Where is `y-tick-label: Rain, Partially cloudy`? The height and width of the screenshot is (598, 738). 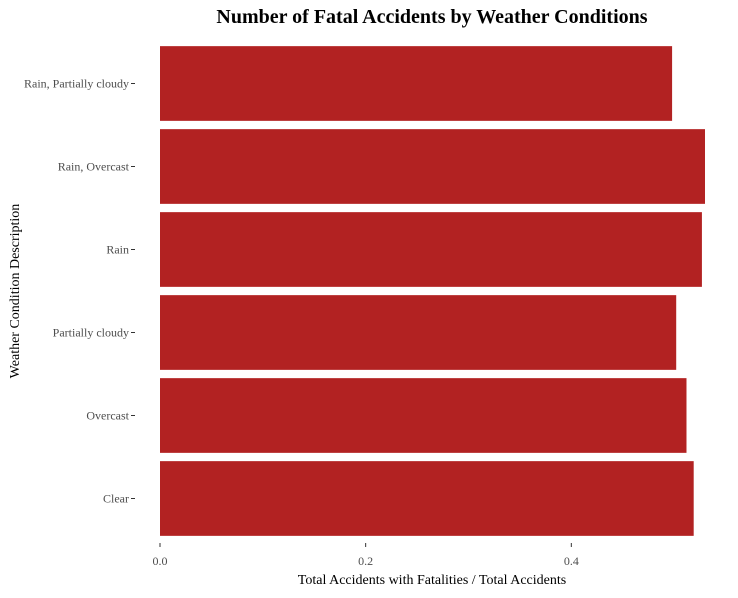
y-tick-label: Rain, Partially cloudy is located at coordinates (76, 84).